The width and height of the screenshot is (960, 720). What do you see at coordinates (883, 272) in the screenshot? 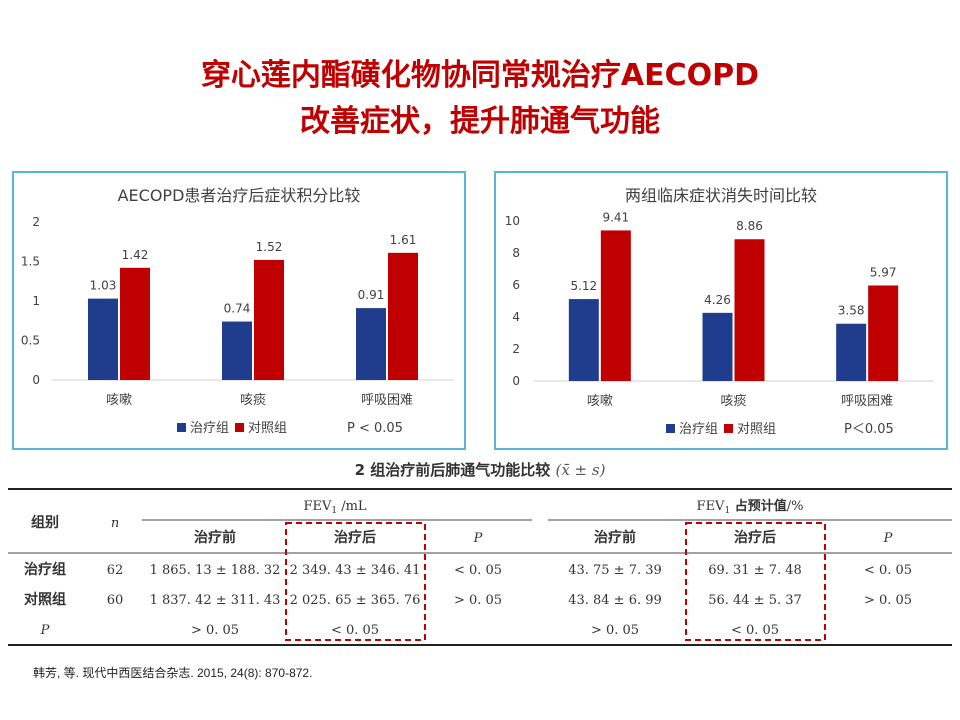
I see `data-label: 5.97` at bounding box center [883, 272].